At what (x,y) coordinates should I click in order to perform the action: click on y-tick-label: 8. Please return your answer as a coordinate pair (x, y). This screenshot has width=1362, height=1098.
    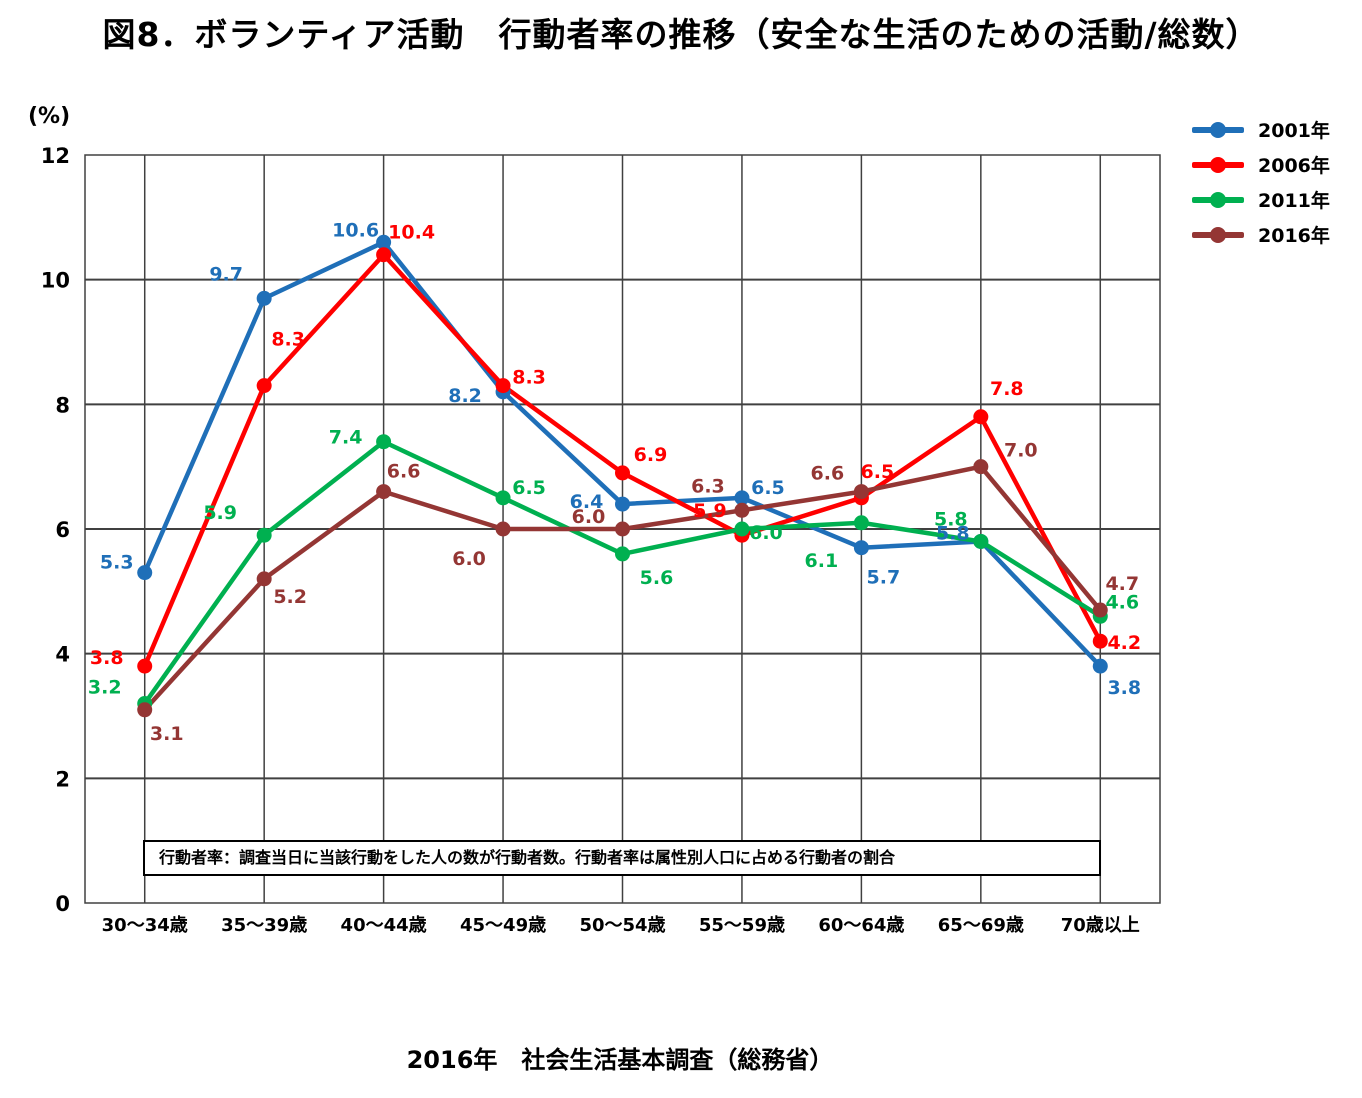
    Looking at the image, I should click on (62, 405).